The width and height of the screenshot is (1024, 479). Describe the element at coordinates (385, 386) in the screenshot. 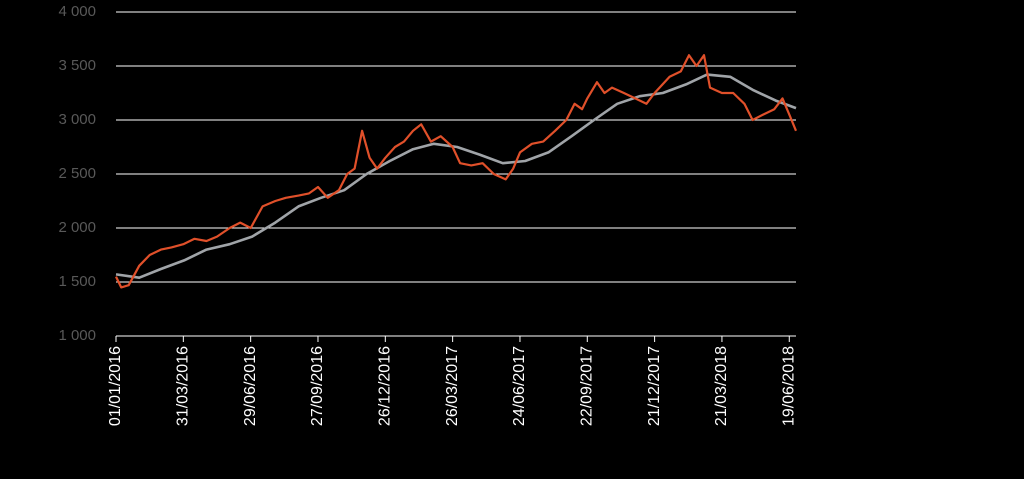

I see `x-tick-label: 26/12/2016` at that location.